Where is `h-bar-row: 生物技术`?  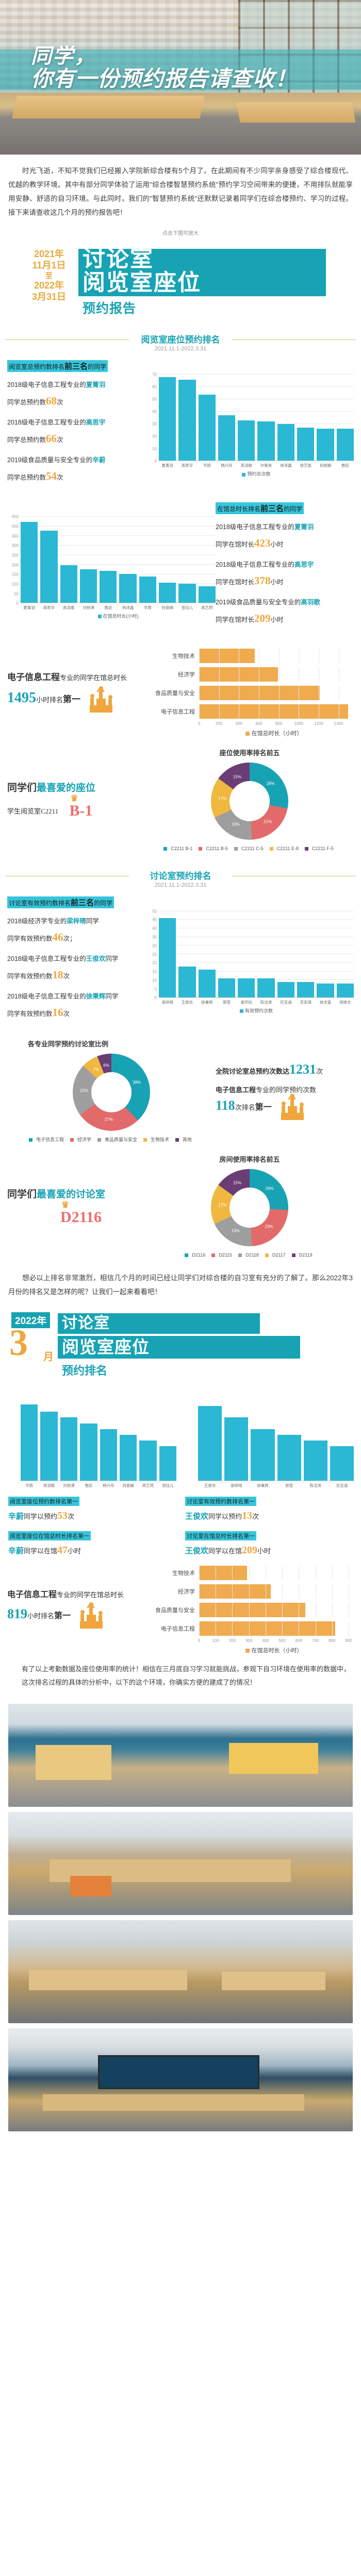
h-bar-row: 生物技术 is located at coordinates (247, 656).